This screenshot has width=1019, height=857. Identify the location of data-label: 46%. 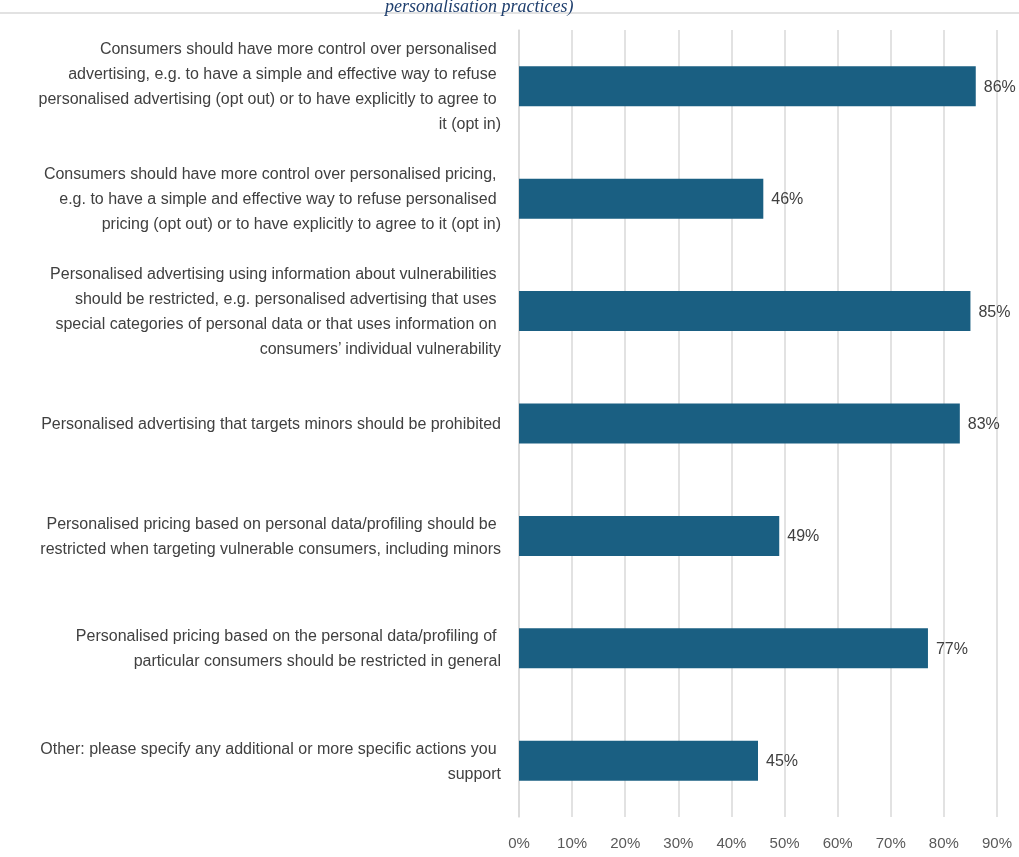
(787, 199).